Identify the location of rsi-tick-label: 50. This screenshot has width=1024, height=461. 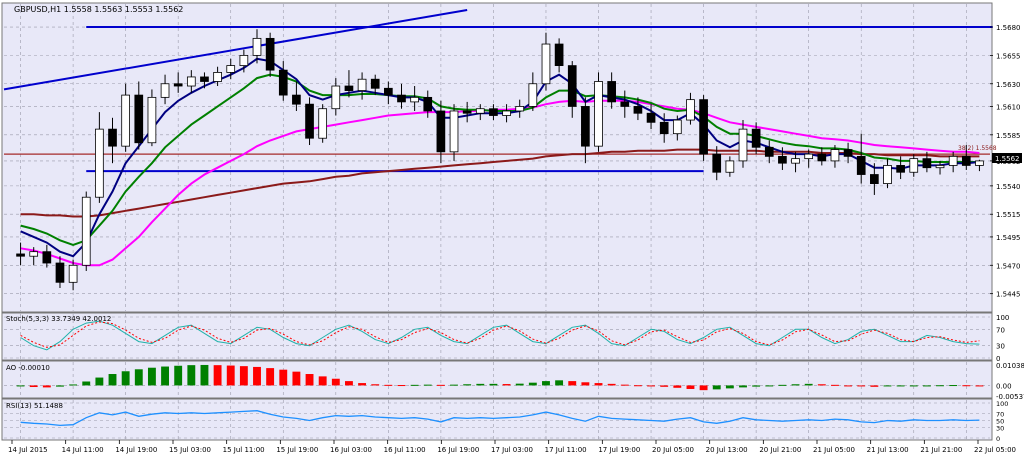
(1000, 422).